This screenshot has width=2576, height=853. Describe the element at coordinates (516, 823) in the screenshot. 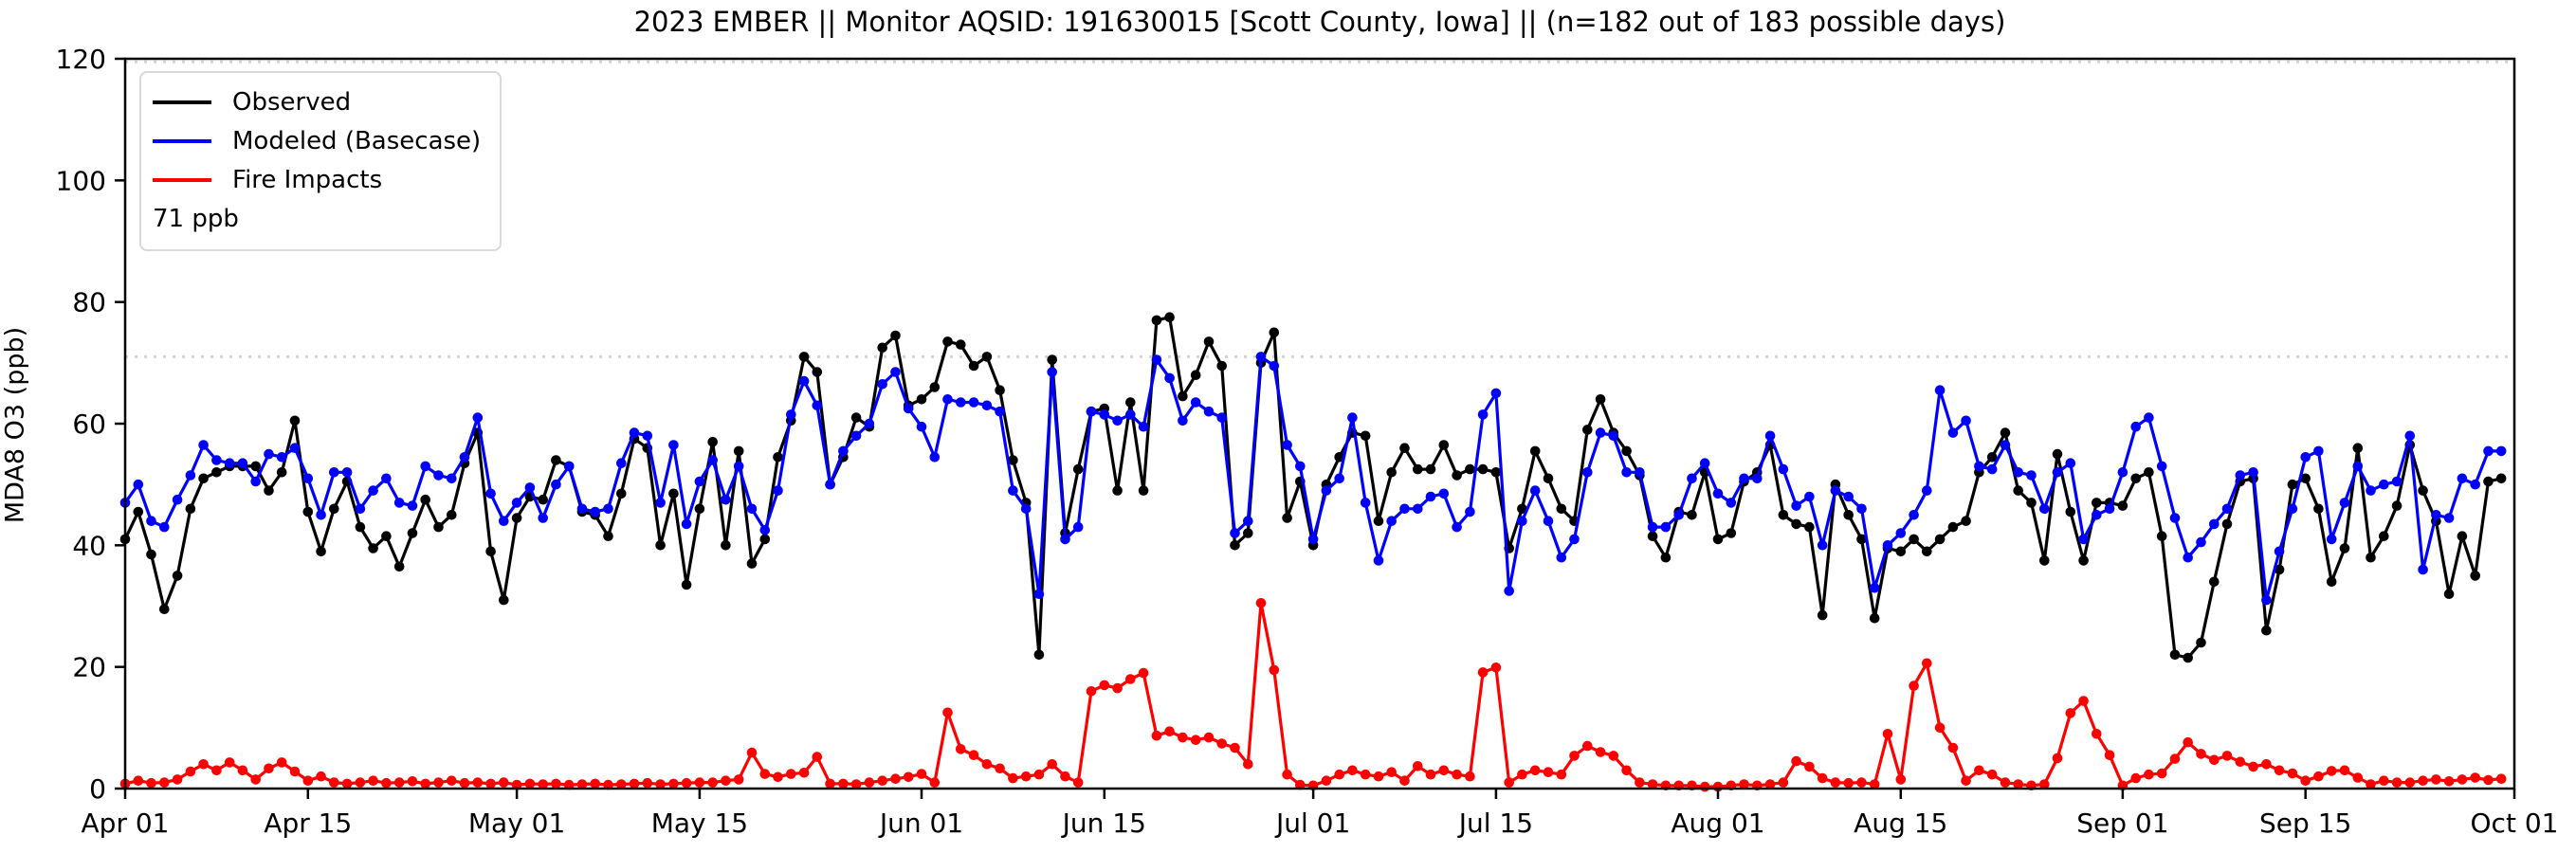

I see `x-tick-label: May 01` at that location.